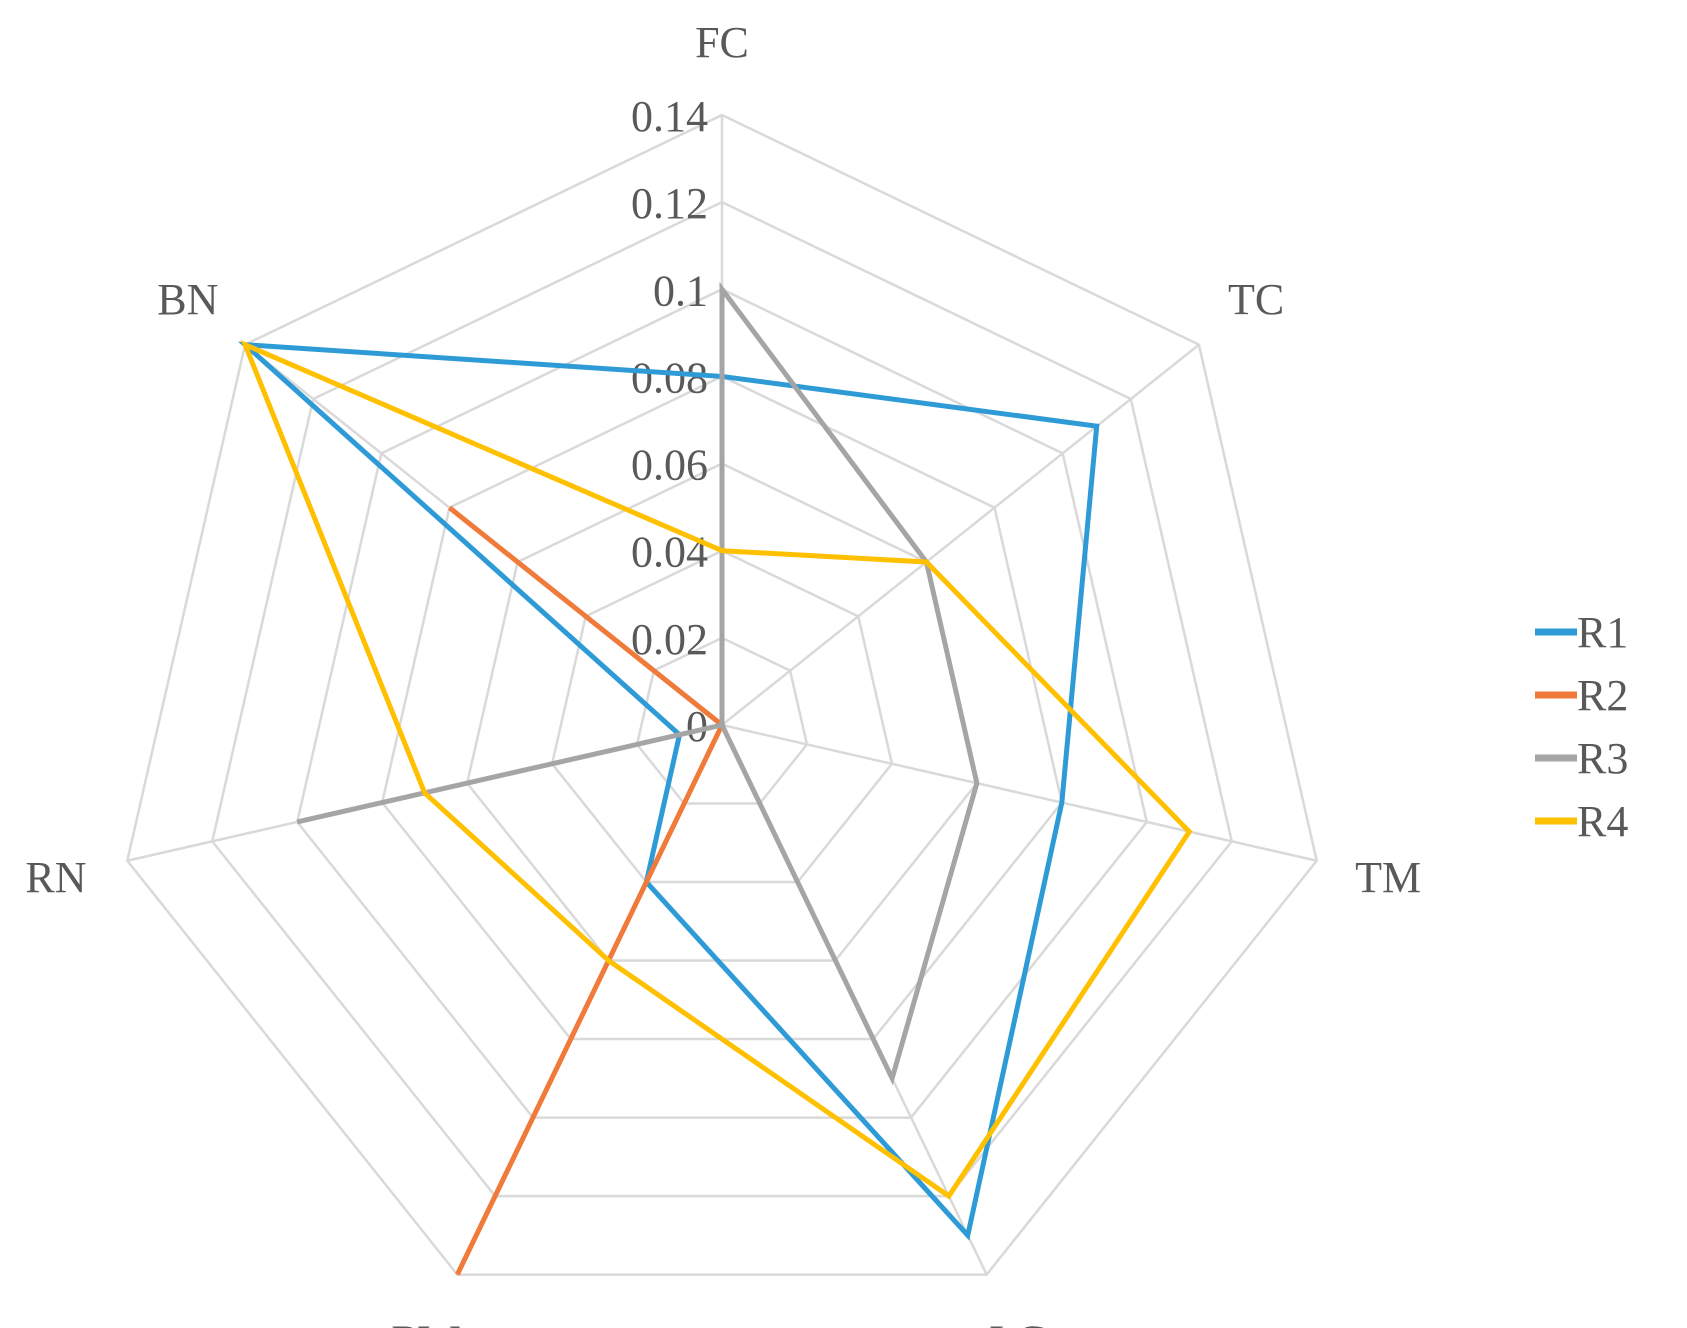 The height and width of the screenshot is (1328, 1687). I want to click on tick-label: 0.1, so click(680, 290).